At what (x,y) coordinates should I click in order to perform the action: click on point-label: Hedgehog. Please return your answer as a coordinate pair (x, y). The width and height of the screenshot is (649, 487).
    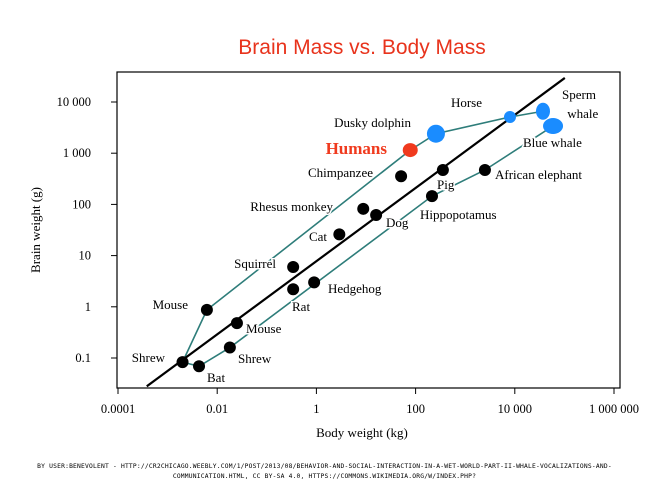
    Looking at the image, I should click on (355, 288).